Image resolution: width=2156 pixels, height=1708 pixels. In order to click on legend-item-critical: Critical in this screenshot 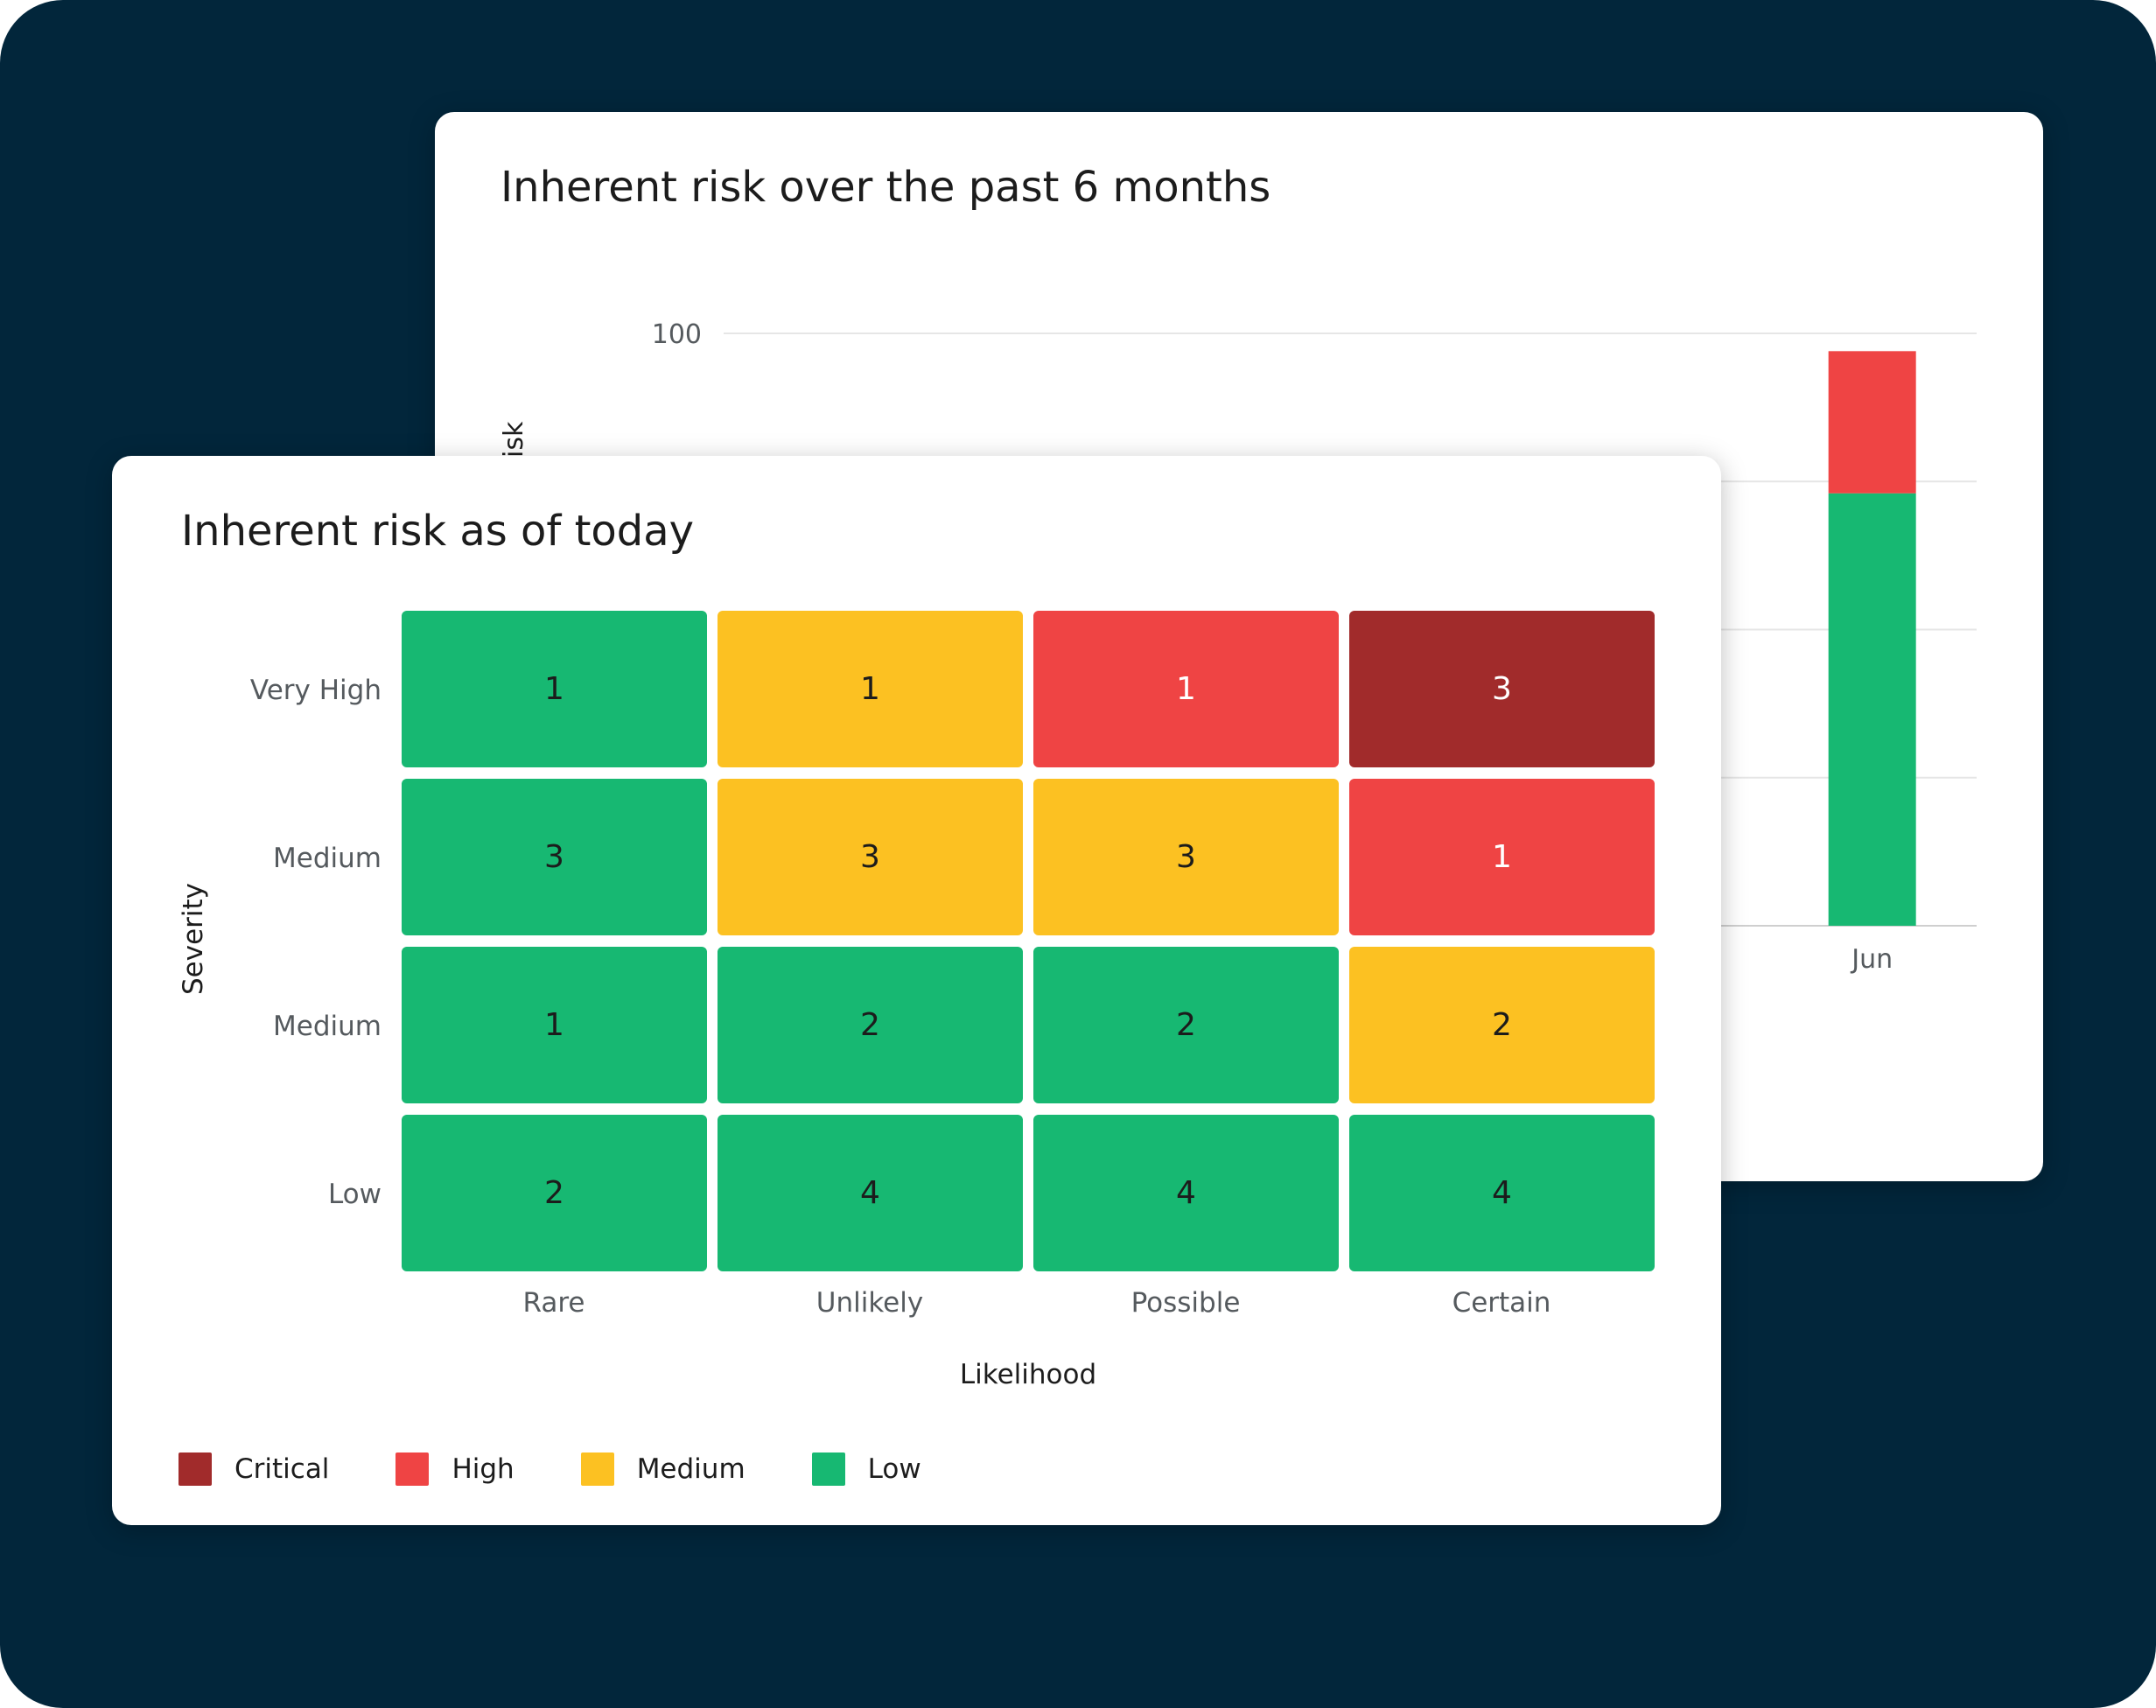, I will do `click(253, 1469)`.